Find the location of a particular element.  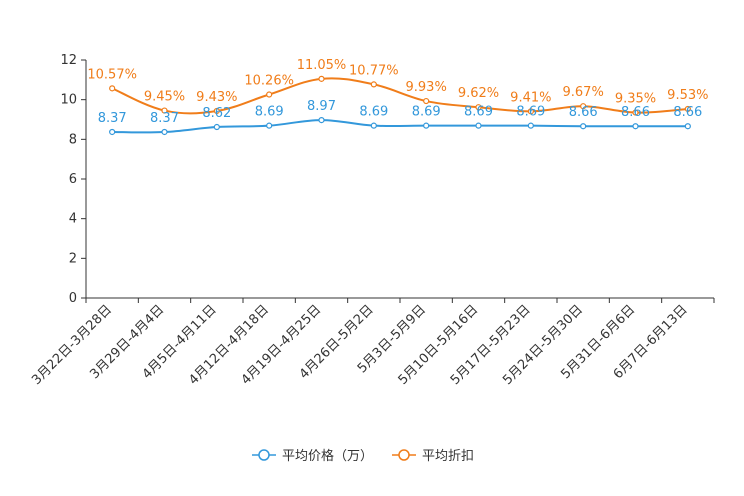

data-label: 9.45% is located at coordinates (164, 97).